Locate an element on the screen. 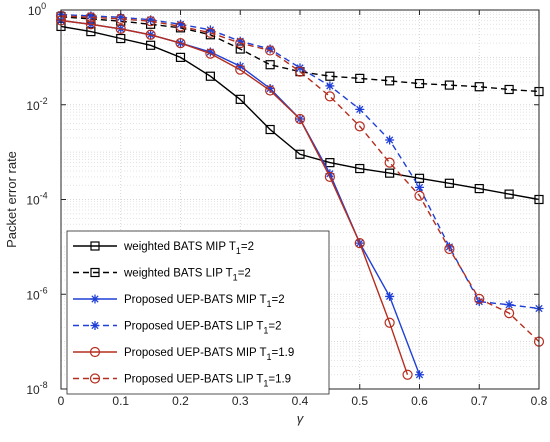 The width and height of the screenshot is (550, 442). x-tick-label: 0.2 is located at coordinates (180, 401).